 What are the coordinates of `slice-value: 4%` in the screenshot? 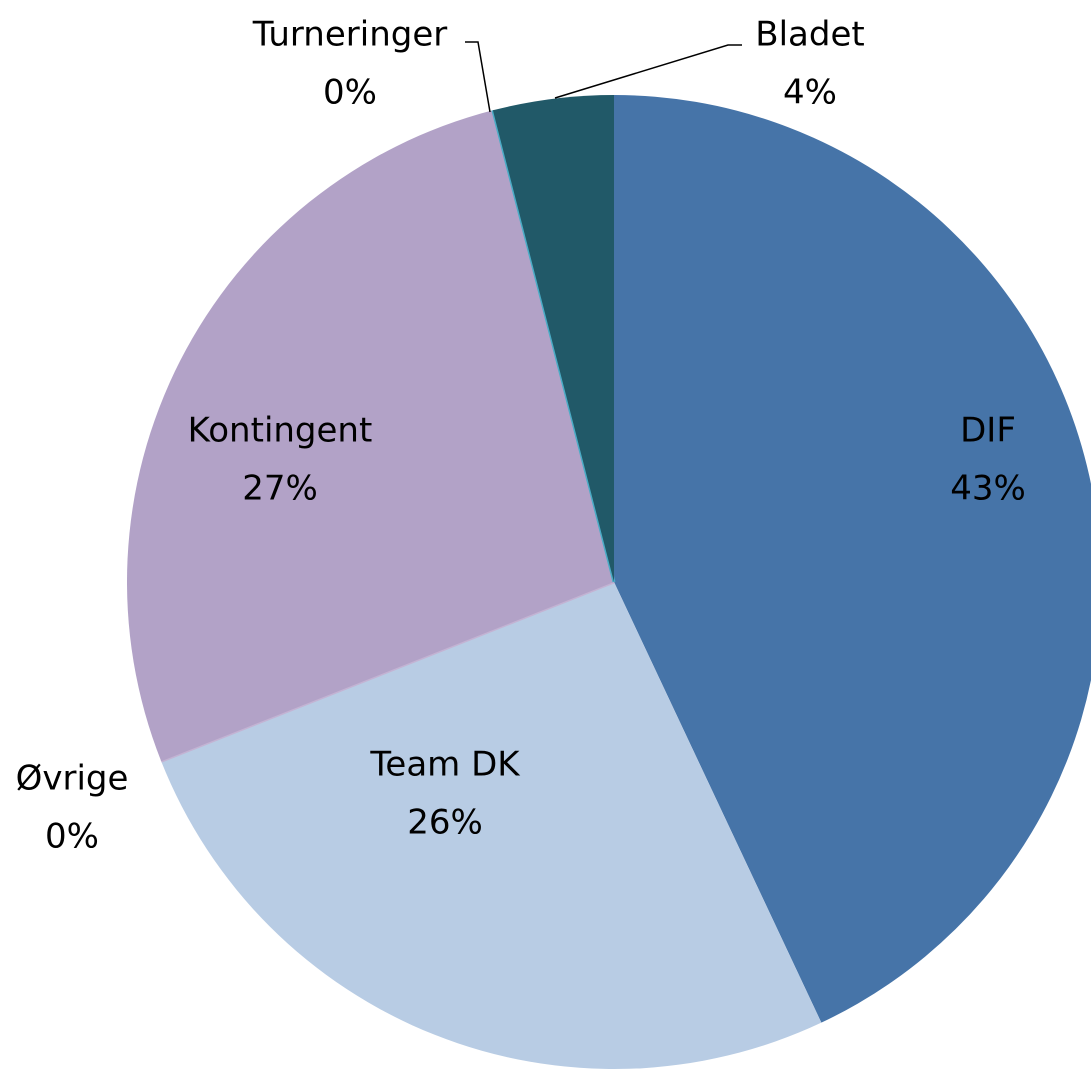 It's located at (810, 93).